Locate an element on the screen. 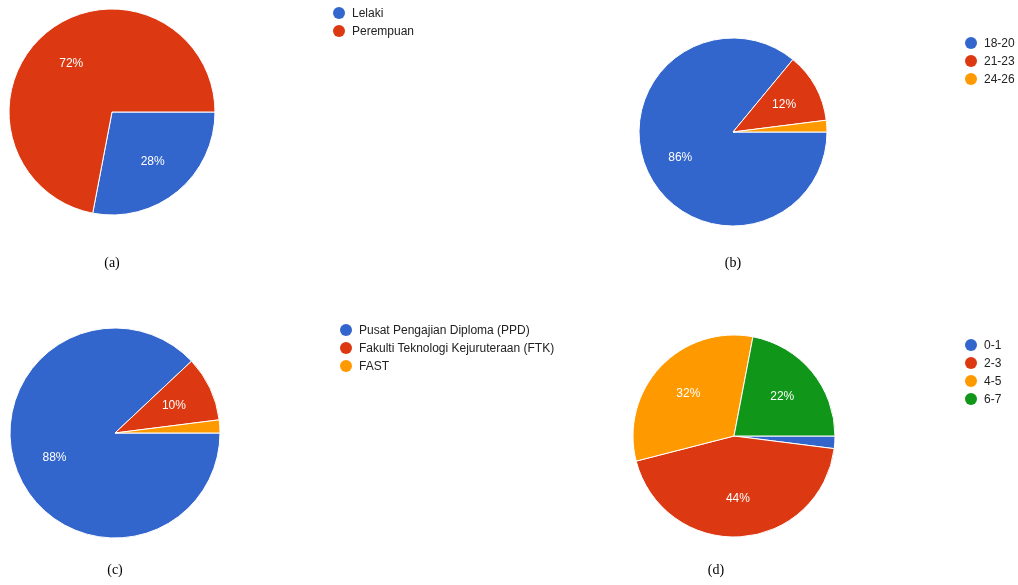 The width and height of the screenshot is (1018, 585). data-label: 22% is located at coordinates (782, 396).